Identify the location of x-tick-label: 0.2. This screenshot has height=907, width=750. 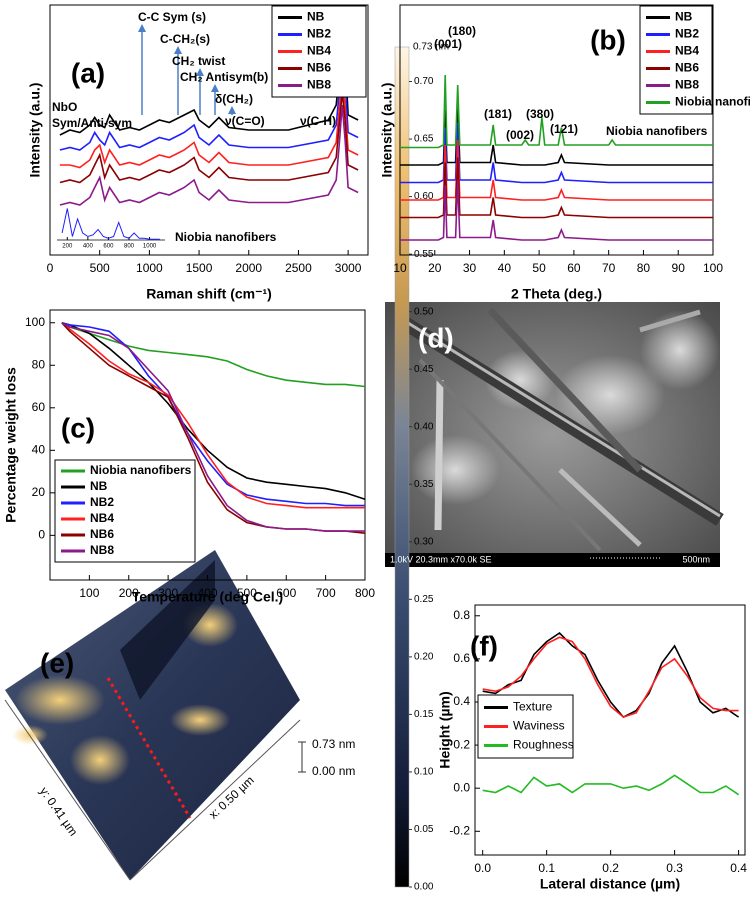
(610, 868).